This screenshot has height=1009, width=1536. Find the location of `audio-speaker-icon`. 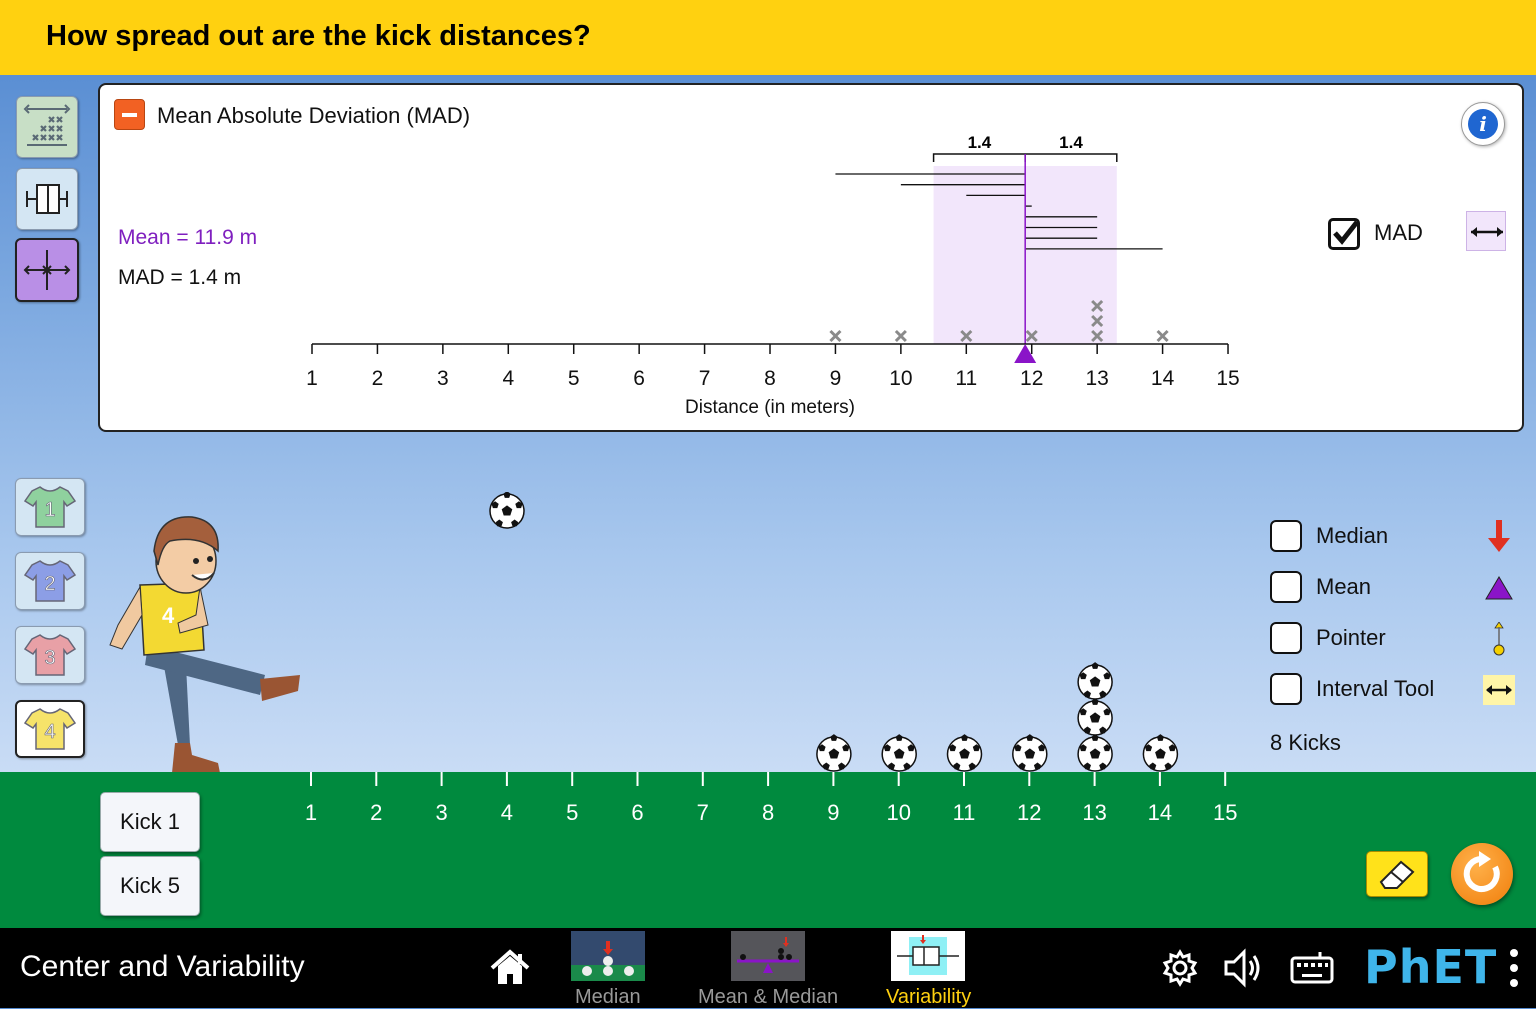

audio-speaker-icon is located at coordinates (1242, 968).